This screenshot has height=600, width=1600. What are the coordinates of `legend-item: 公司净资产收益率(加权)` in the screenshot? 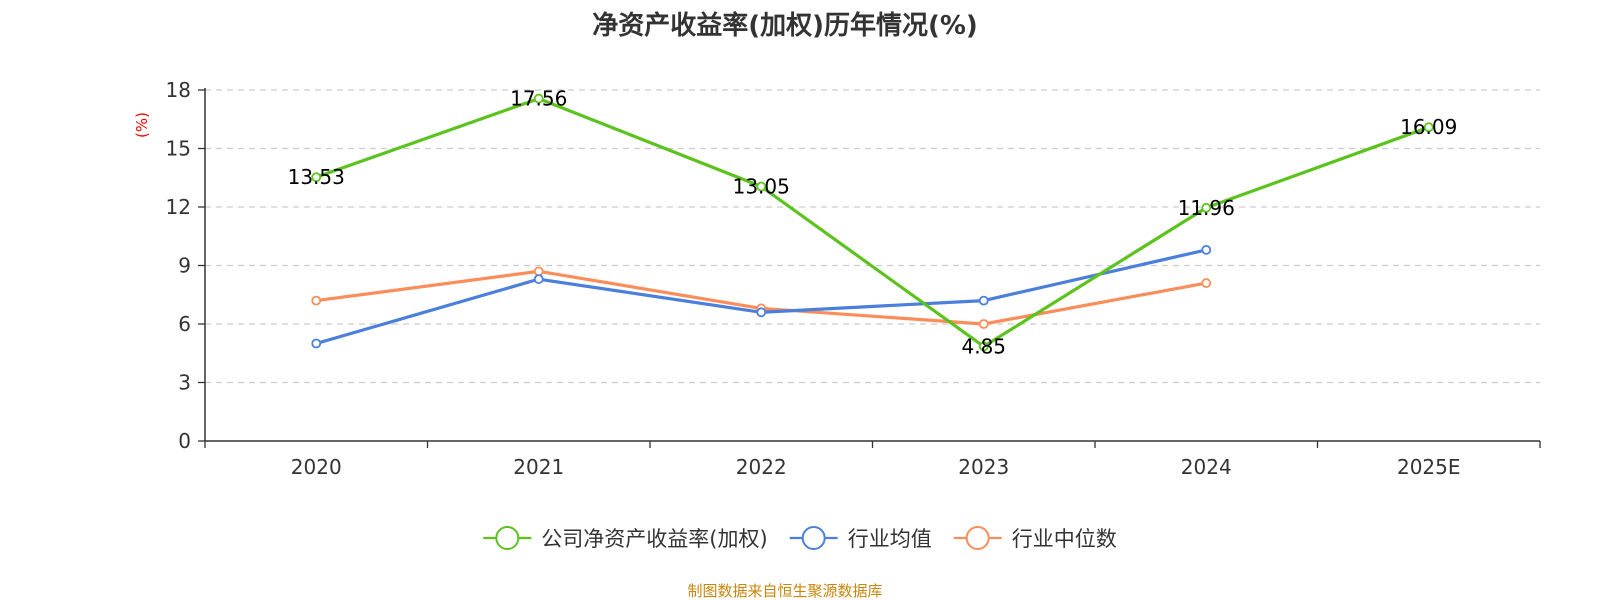 It's located at (625, 538).